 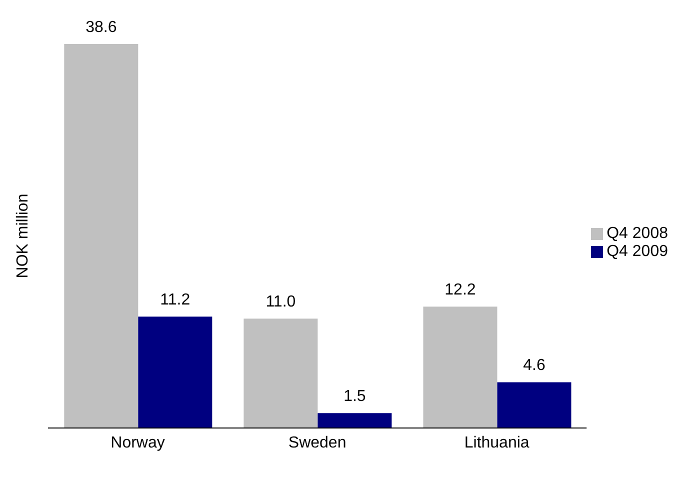 What do you see at coordinates (101, 27) in the screenshot?
I see `data-label: 38.6` at bounding box center [101, 27].